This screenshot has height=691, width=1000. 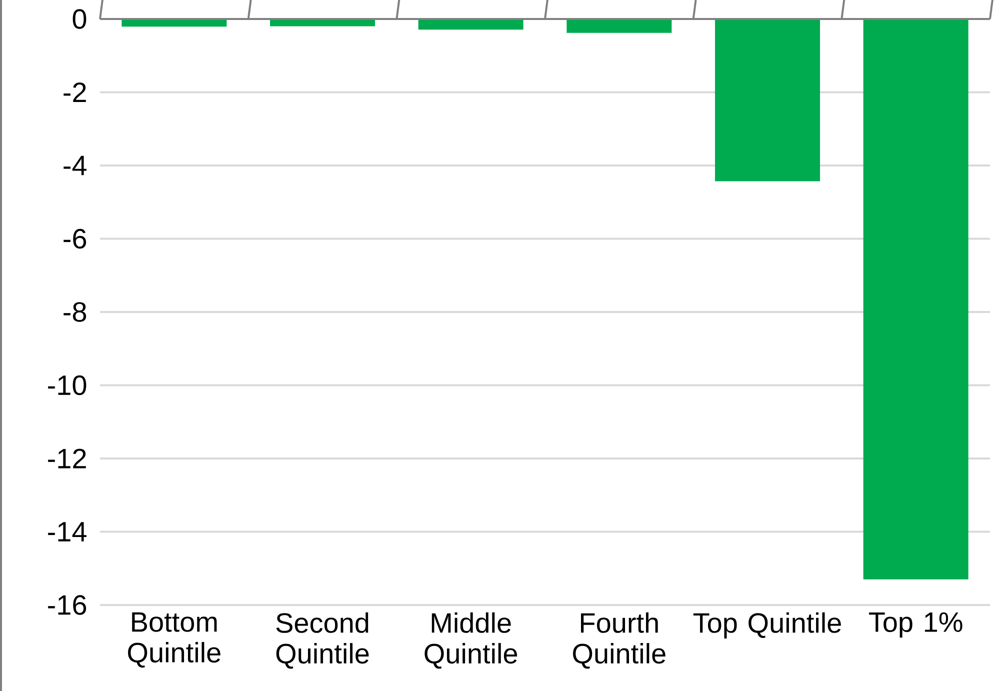 I want to click on y-tick-label: -2, so click(x=75, y=92).